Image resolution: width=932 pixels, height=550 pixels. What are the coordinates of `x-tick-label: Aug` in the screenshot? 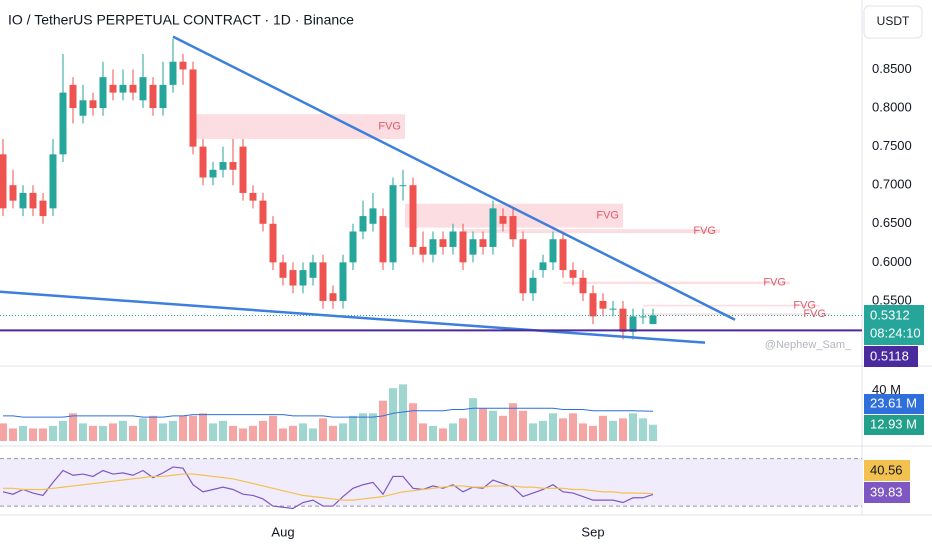 It's located at (282, 531).